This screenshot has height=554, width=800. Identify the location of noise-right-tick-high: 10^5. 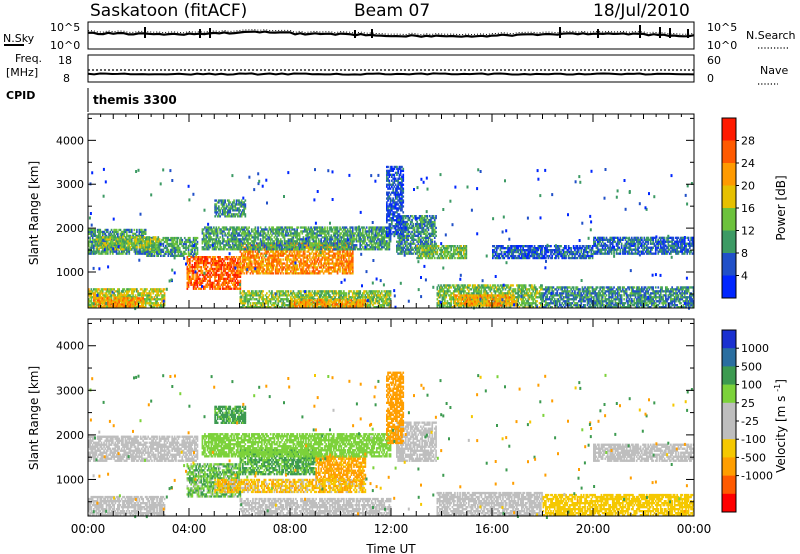
(722, 27).